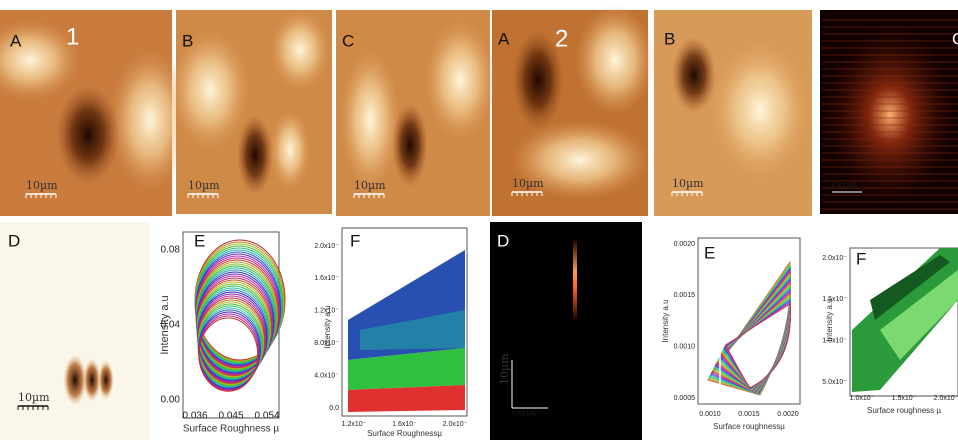 The height and width of the screenshot is (440, 958). I want to click on y-tick-label: 0.08, so click(171, 250).